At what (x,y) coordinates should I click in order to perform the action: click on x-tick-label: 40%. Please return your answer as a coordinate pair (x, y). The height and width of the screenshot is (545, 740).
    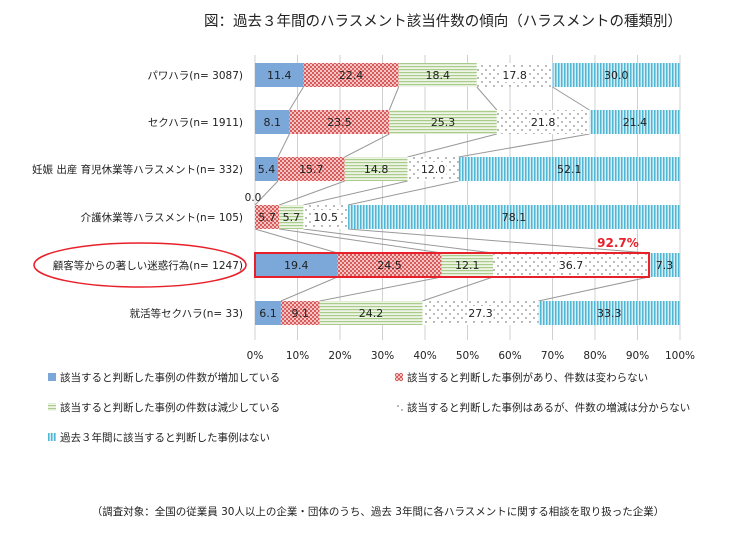
    Looking at the image, I should click on (424, 356).